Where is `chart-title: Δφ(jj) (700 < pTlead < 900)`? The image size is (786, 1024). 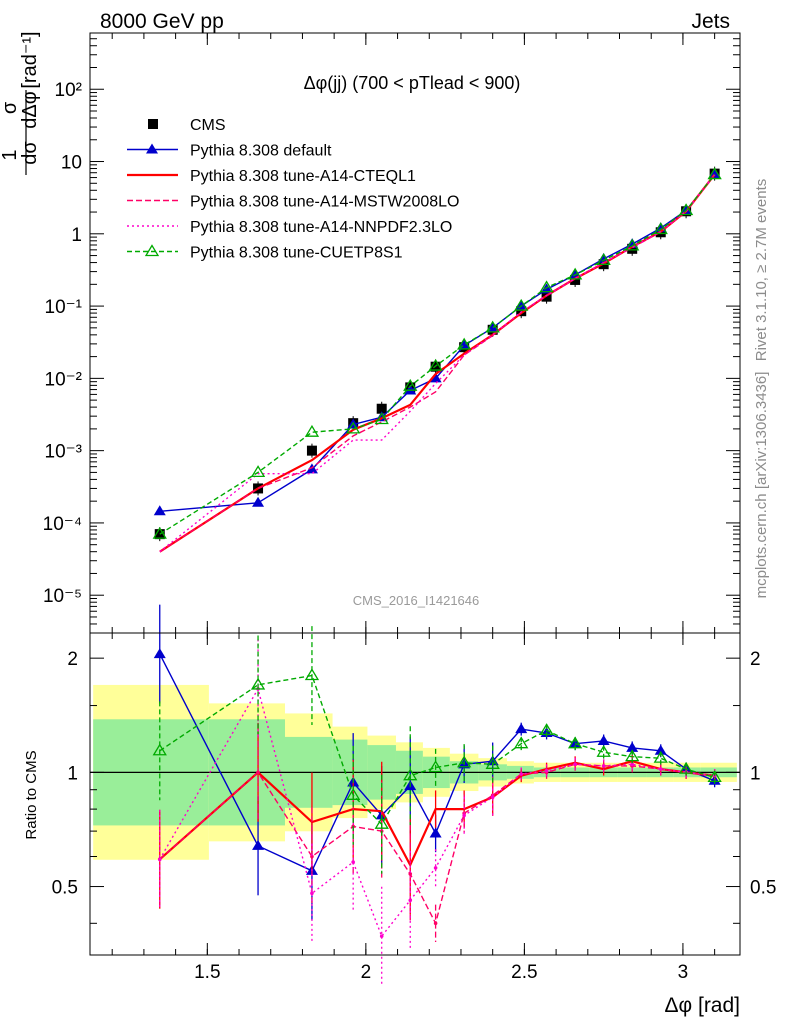 chart-title: Δφ(jj) (700 < pTlead < 900) is located at coordinates (412, 83).